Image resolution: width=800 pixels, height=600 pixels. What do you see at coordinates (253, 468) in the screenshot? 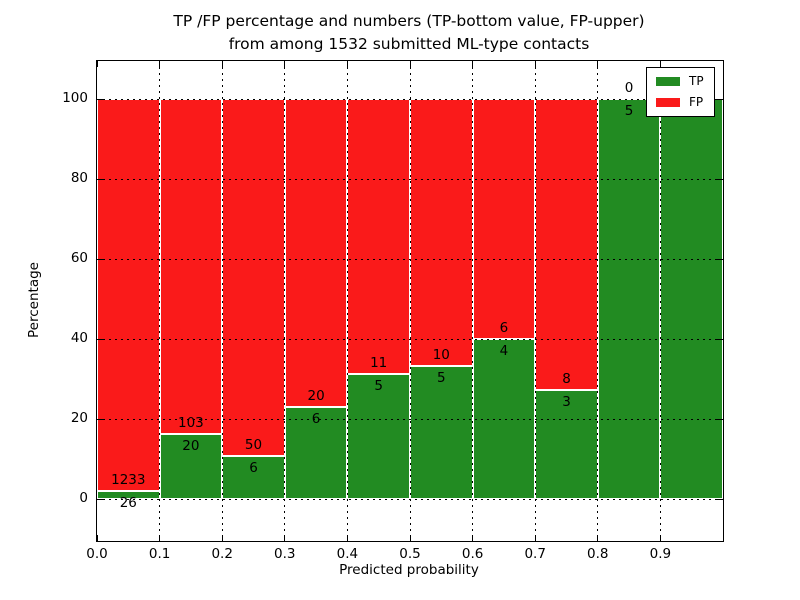
I see `bar-label-tp-count: 6` at bounding box center [253, 468].